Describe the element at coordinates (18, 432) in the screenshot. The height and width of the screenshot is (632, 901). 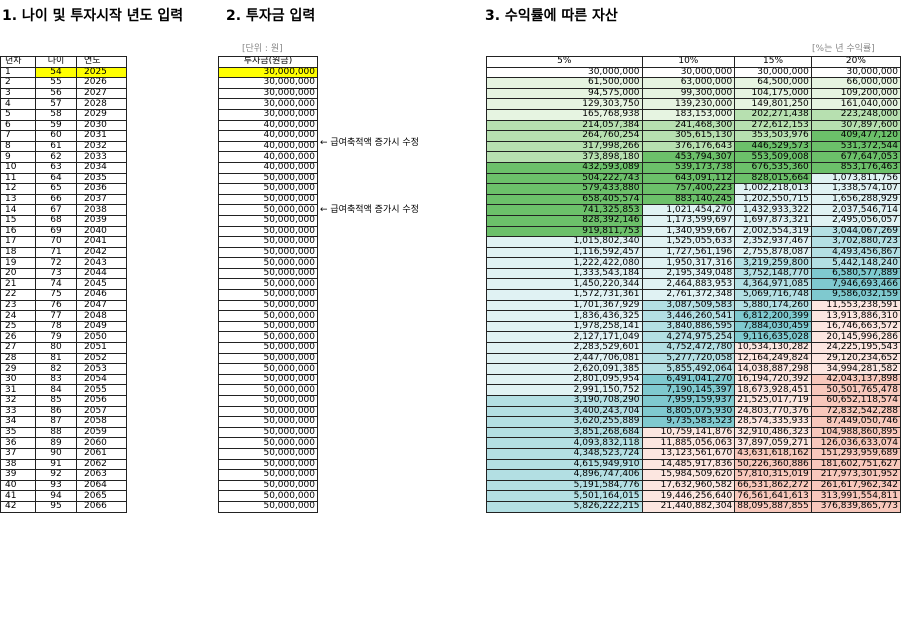
I see `year-no-cell: 35` at that location.